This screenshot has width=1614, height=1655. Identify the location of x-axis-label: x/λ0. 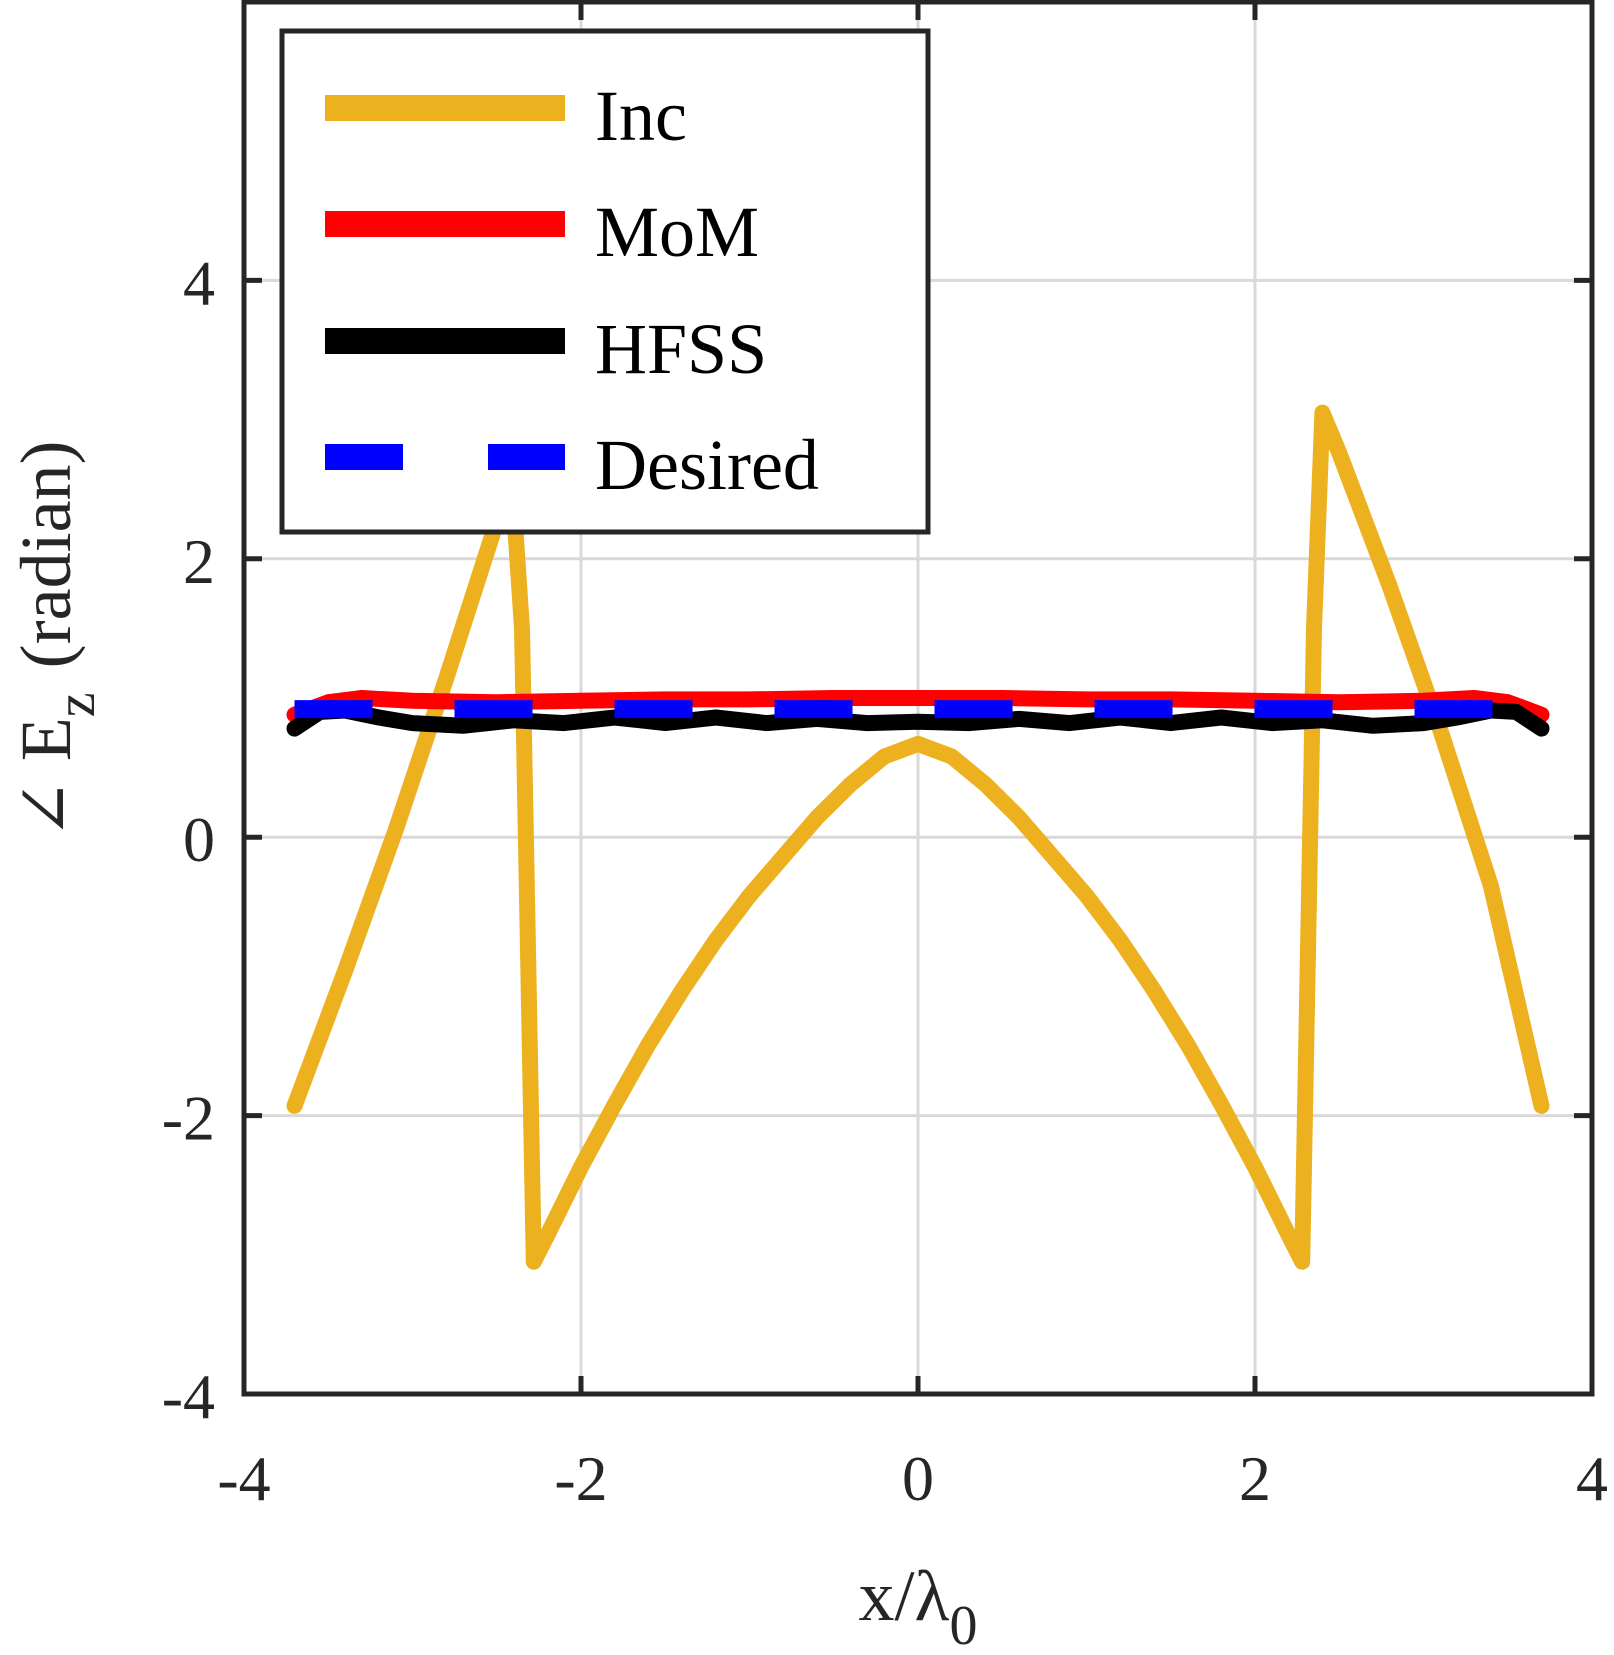
(918, 1605).